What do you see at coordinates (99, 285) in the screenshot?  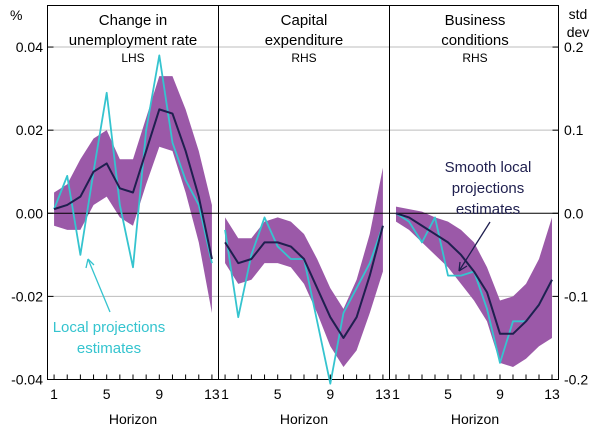 I see `annotation-local-arrow` at bounding box center [99, 285].